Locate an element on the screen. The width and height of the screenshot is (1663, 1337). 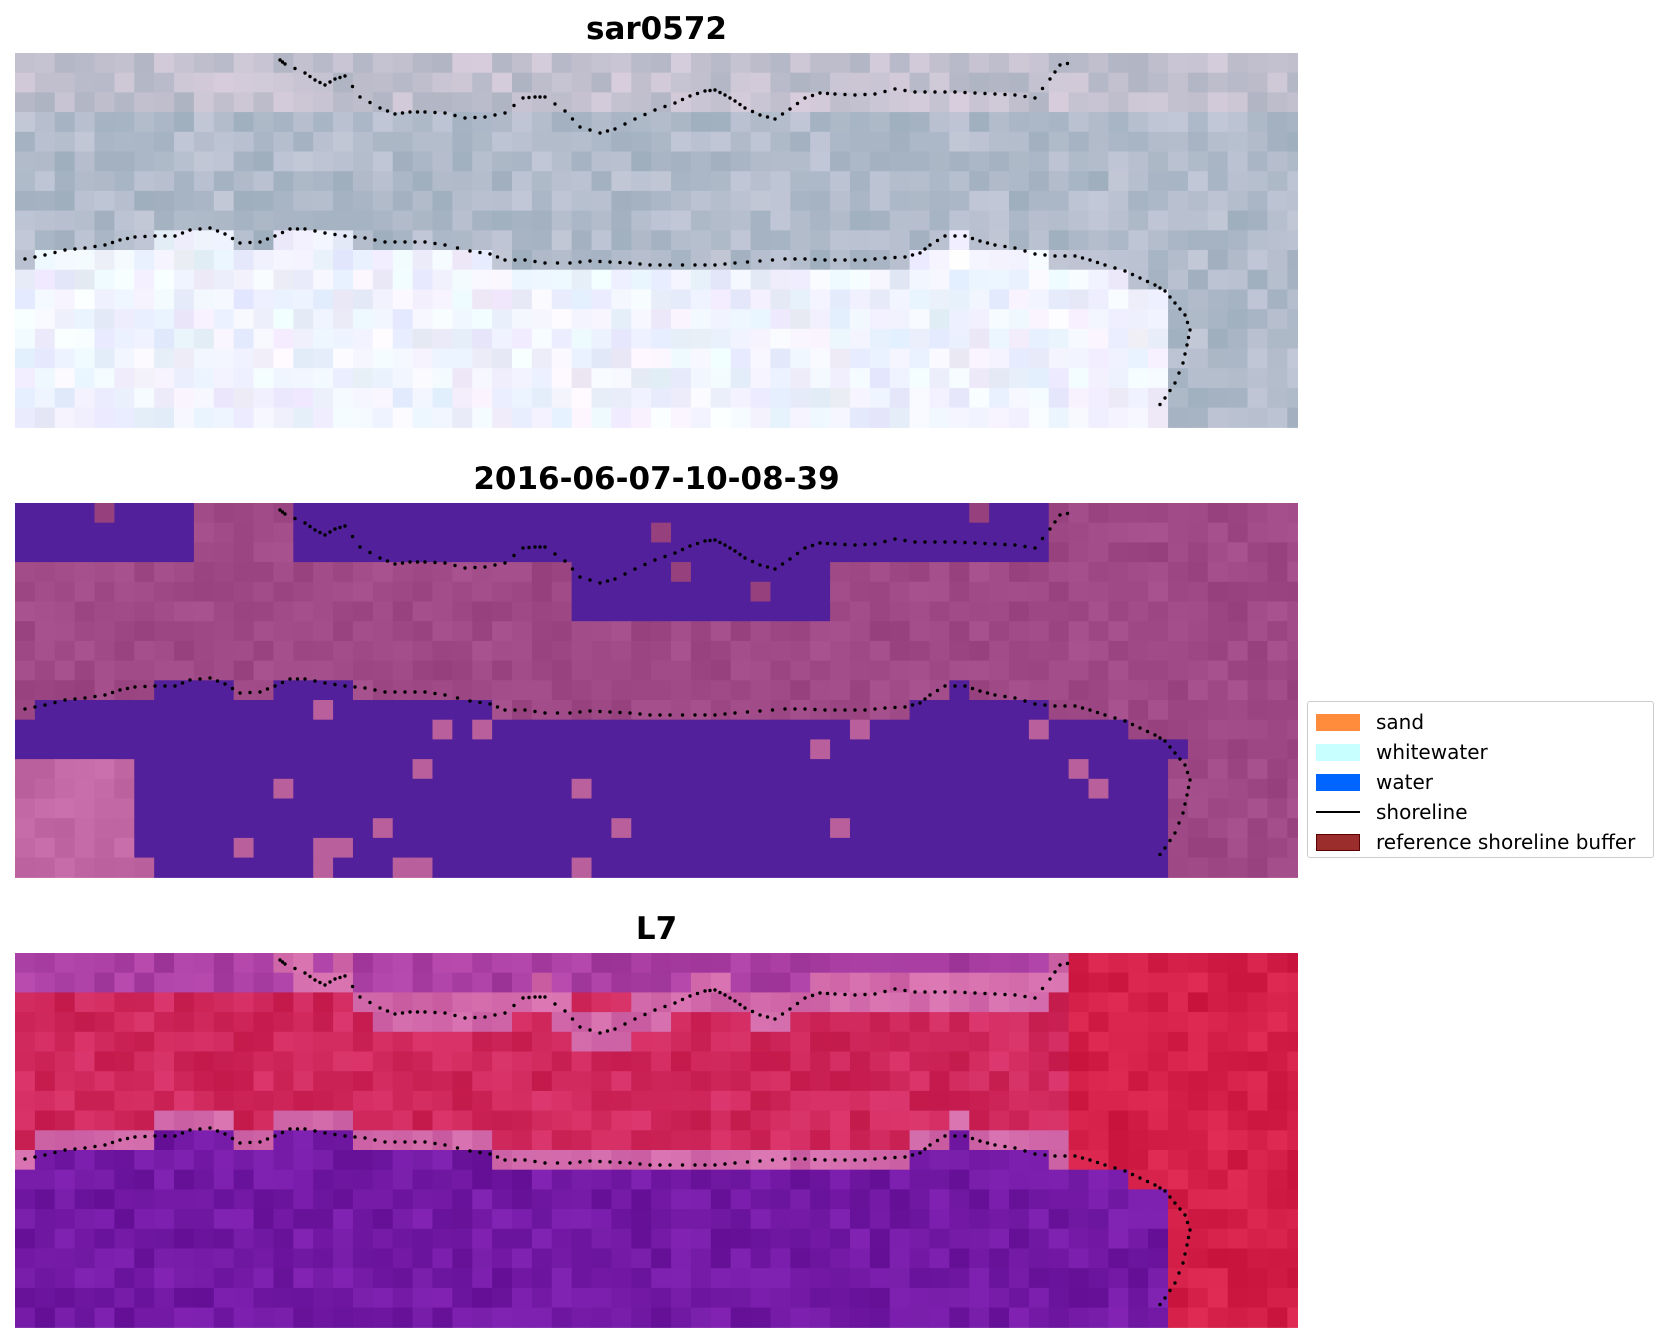
sand-swatch is located at coordinates (1338, 722).